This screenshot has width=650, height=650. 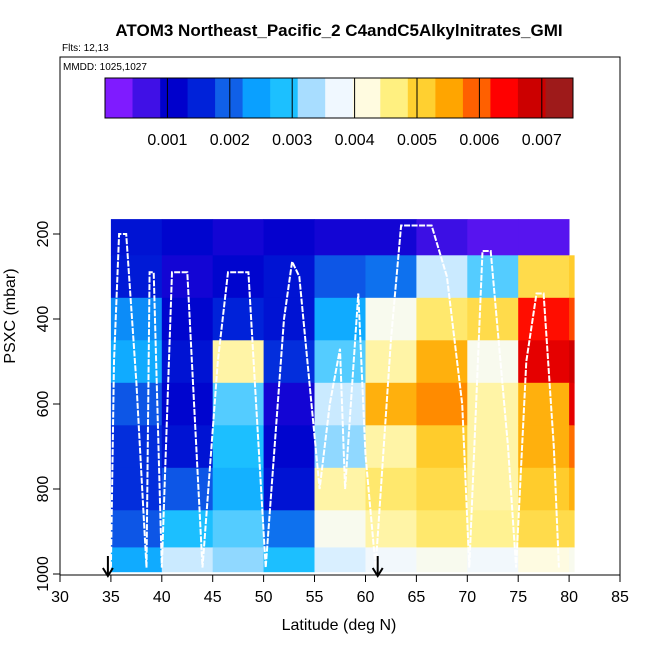 What do you see at coordinates (339, 625) in the screenshot?
I see `x-axis-label: Latitude (deg N)` at bounding box center [339, 625].